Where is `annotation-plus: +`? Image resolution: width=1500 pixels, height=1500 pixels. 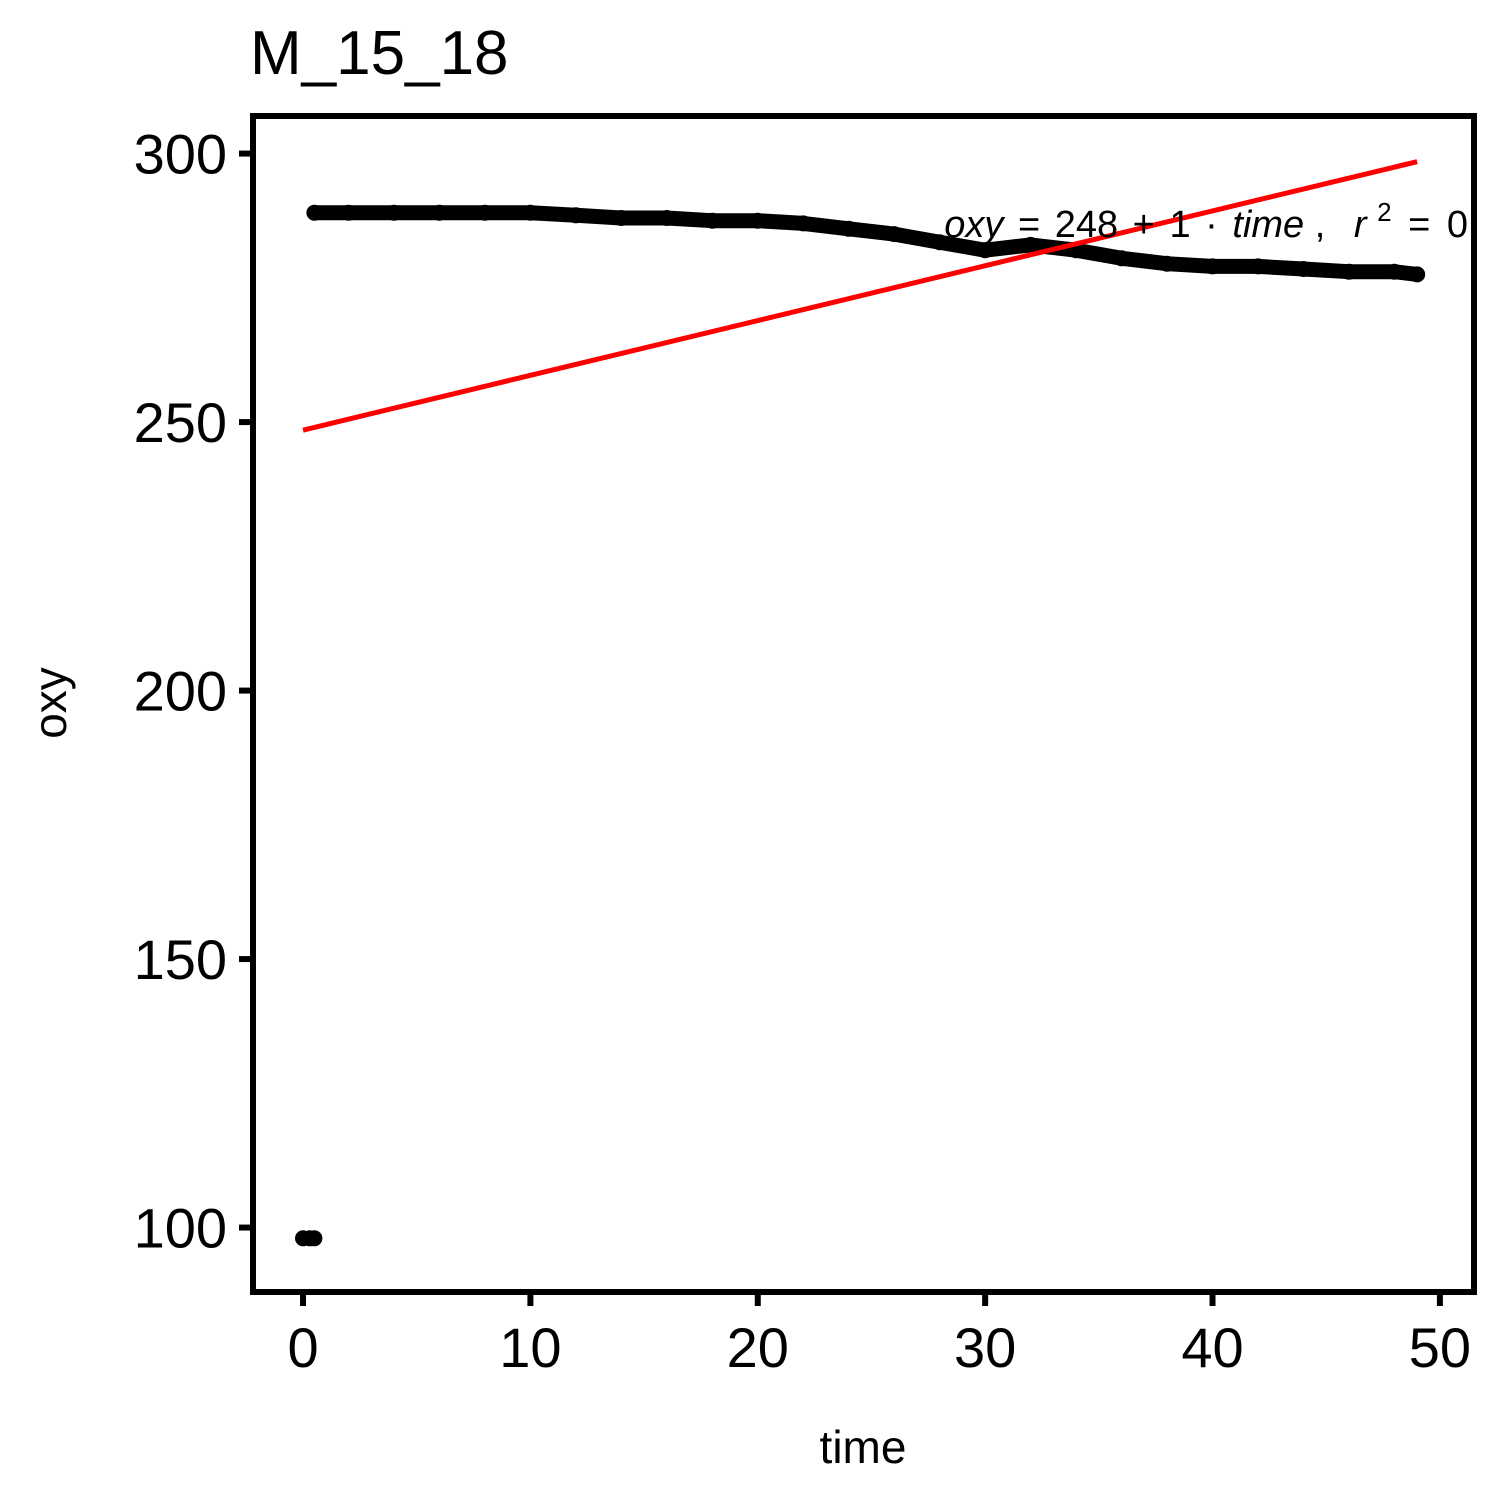 annotation-plus: + is located at coordinates (1144, 225).